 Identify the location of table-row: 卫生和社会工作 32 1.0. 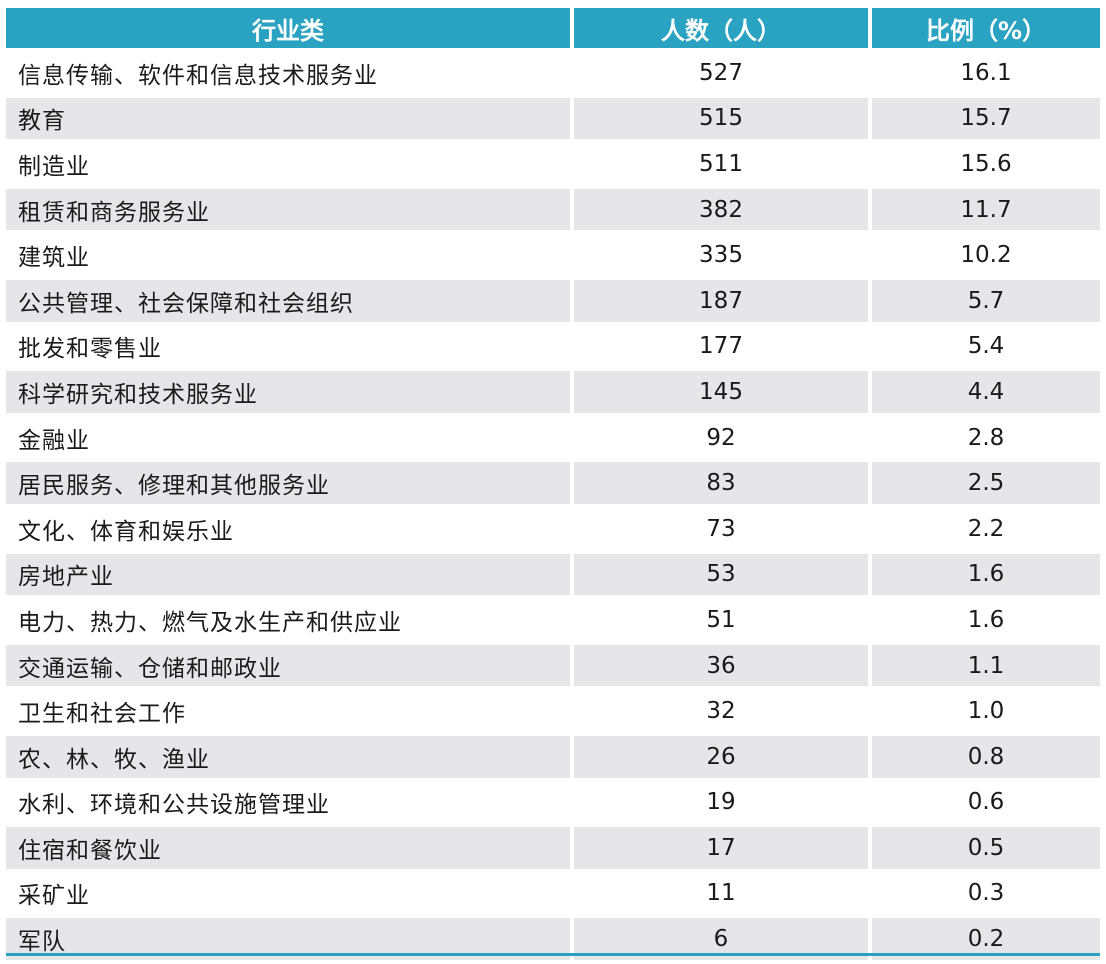
(553, 711).